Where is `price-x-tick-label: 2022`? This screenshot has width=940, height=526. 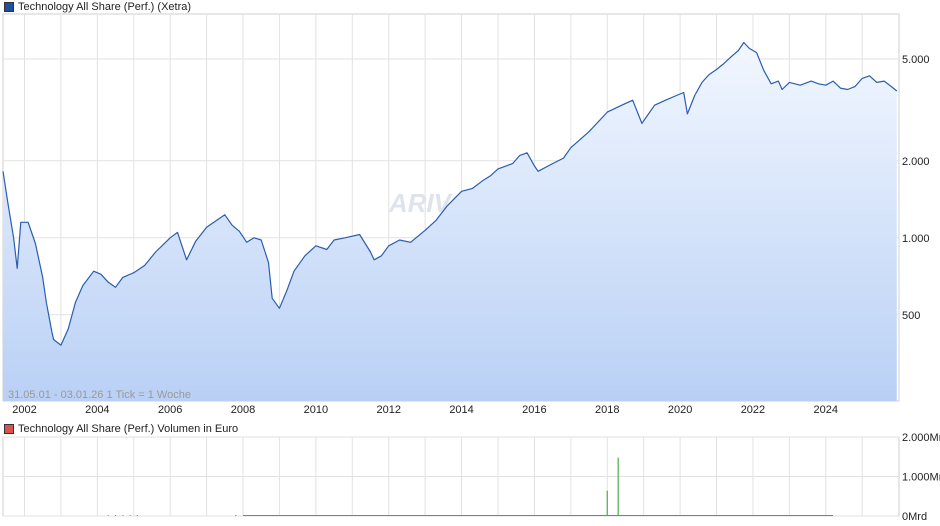 price-x-tick-label: 2022 is located at coordinates (753, 410).